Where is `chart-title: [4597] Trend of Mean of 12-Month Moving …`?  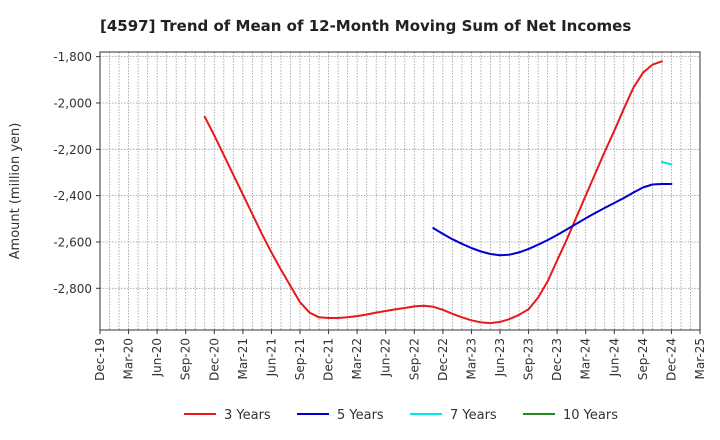 chart-title: [4597] Trend of Mean of 12-Month Moving … is located at coordinates (365, 26).